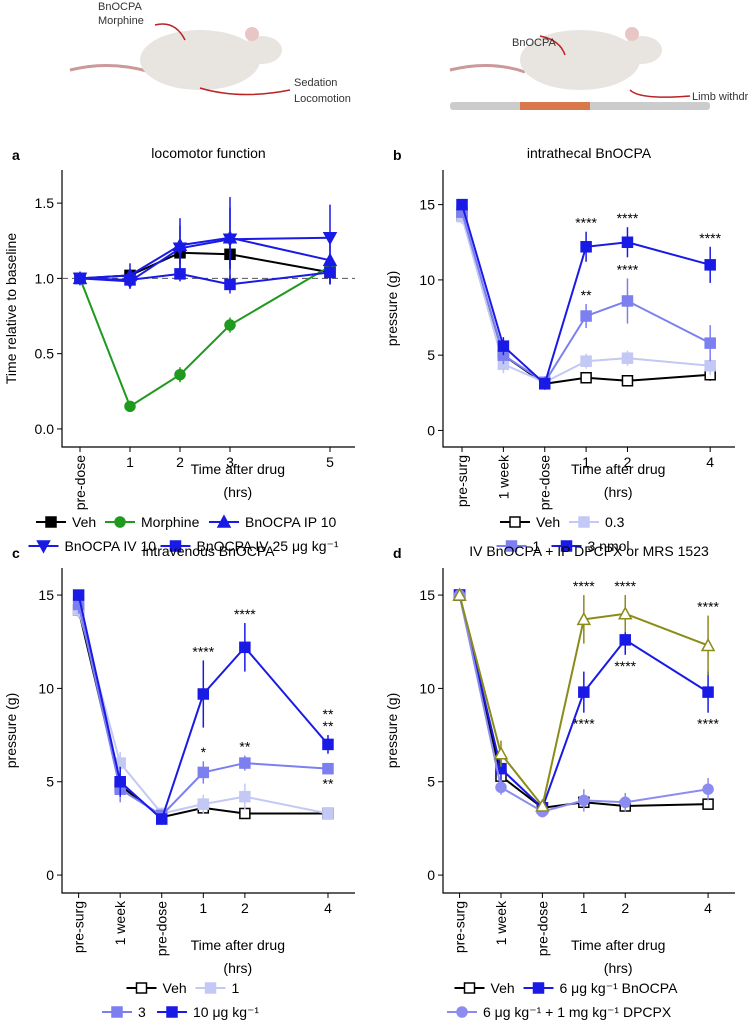 Image resolution: width=748 pixels, height=1024 pixels. I want to click on y-tick-label: 1.0, so click(45, 278).